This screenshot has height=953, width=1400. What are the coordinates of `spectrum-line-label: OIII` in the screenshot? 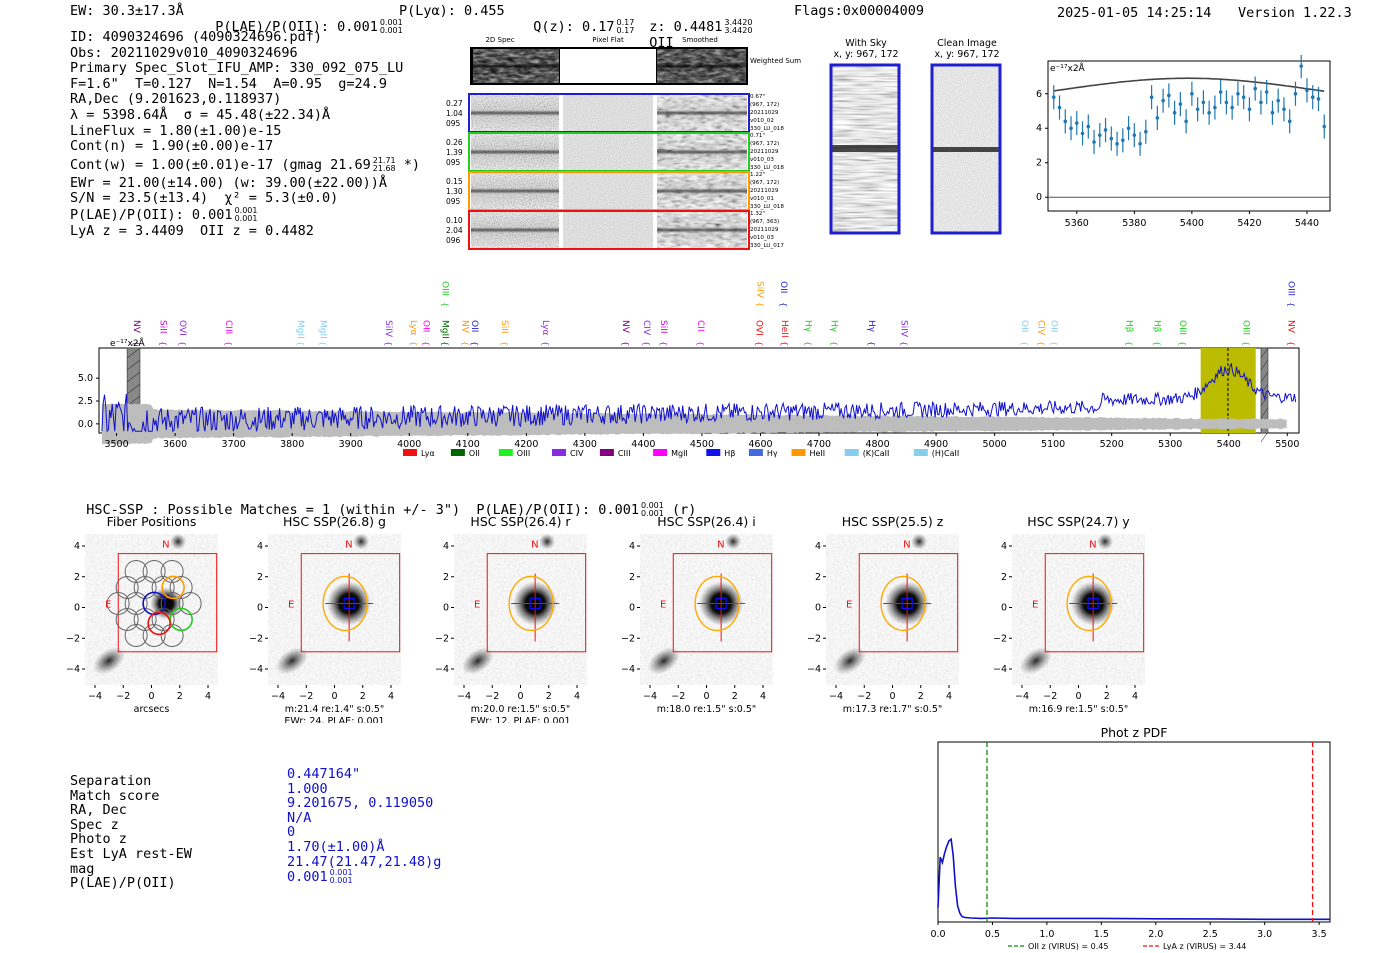 It's located at (445, 288).